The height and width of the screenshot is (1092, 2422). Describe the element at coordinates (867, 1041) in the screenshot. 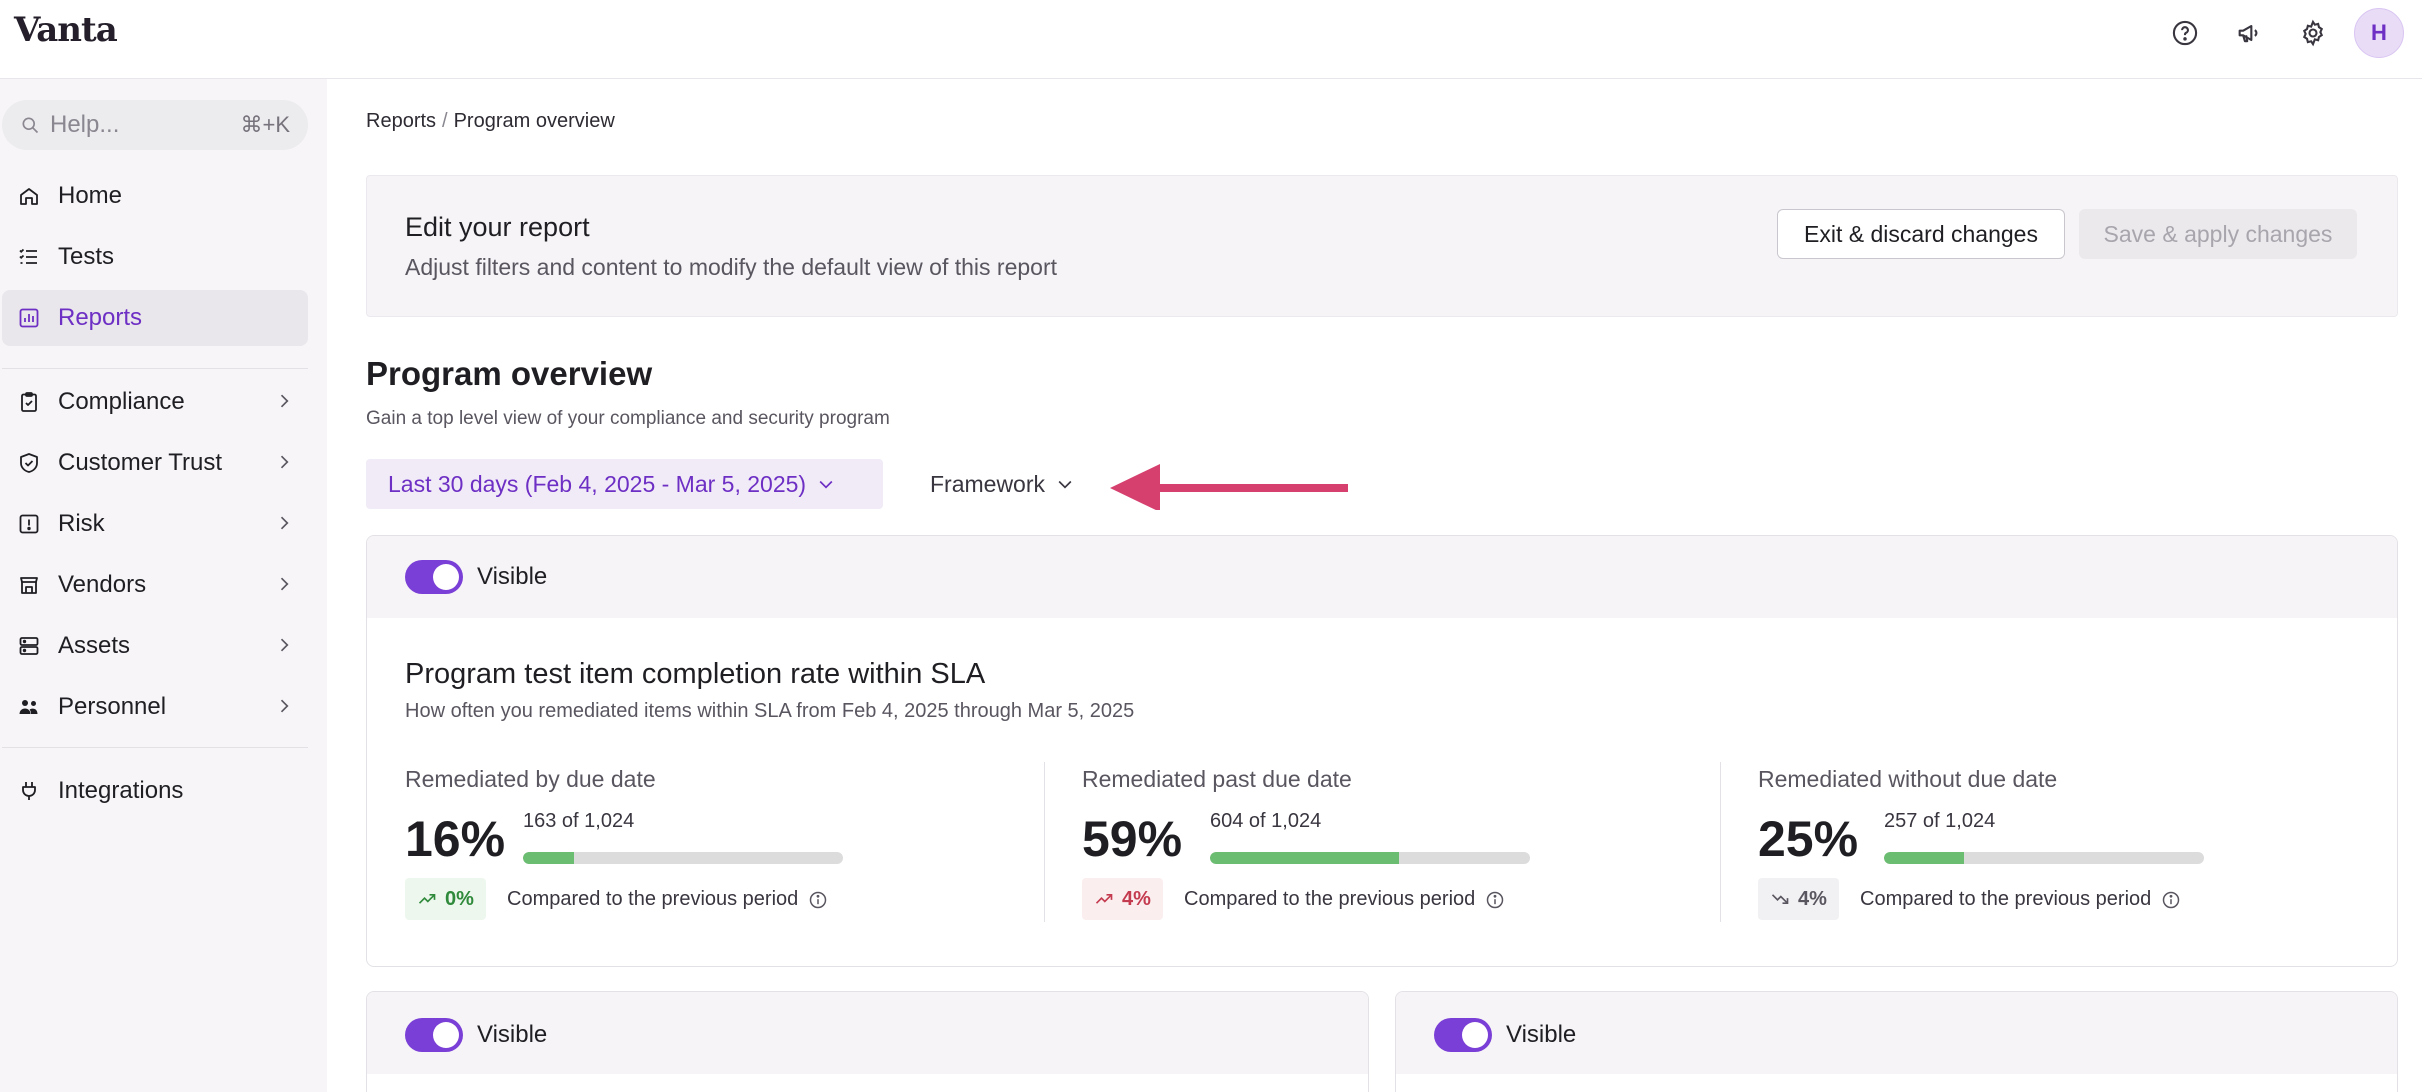

I see `lower-left-card: Visible` at that location.